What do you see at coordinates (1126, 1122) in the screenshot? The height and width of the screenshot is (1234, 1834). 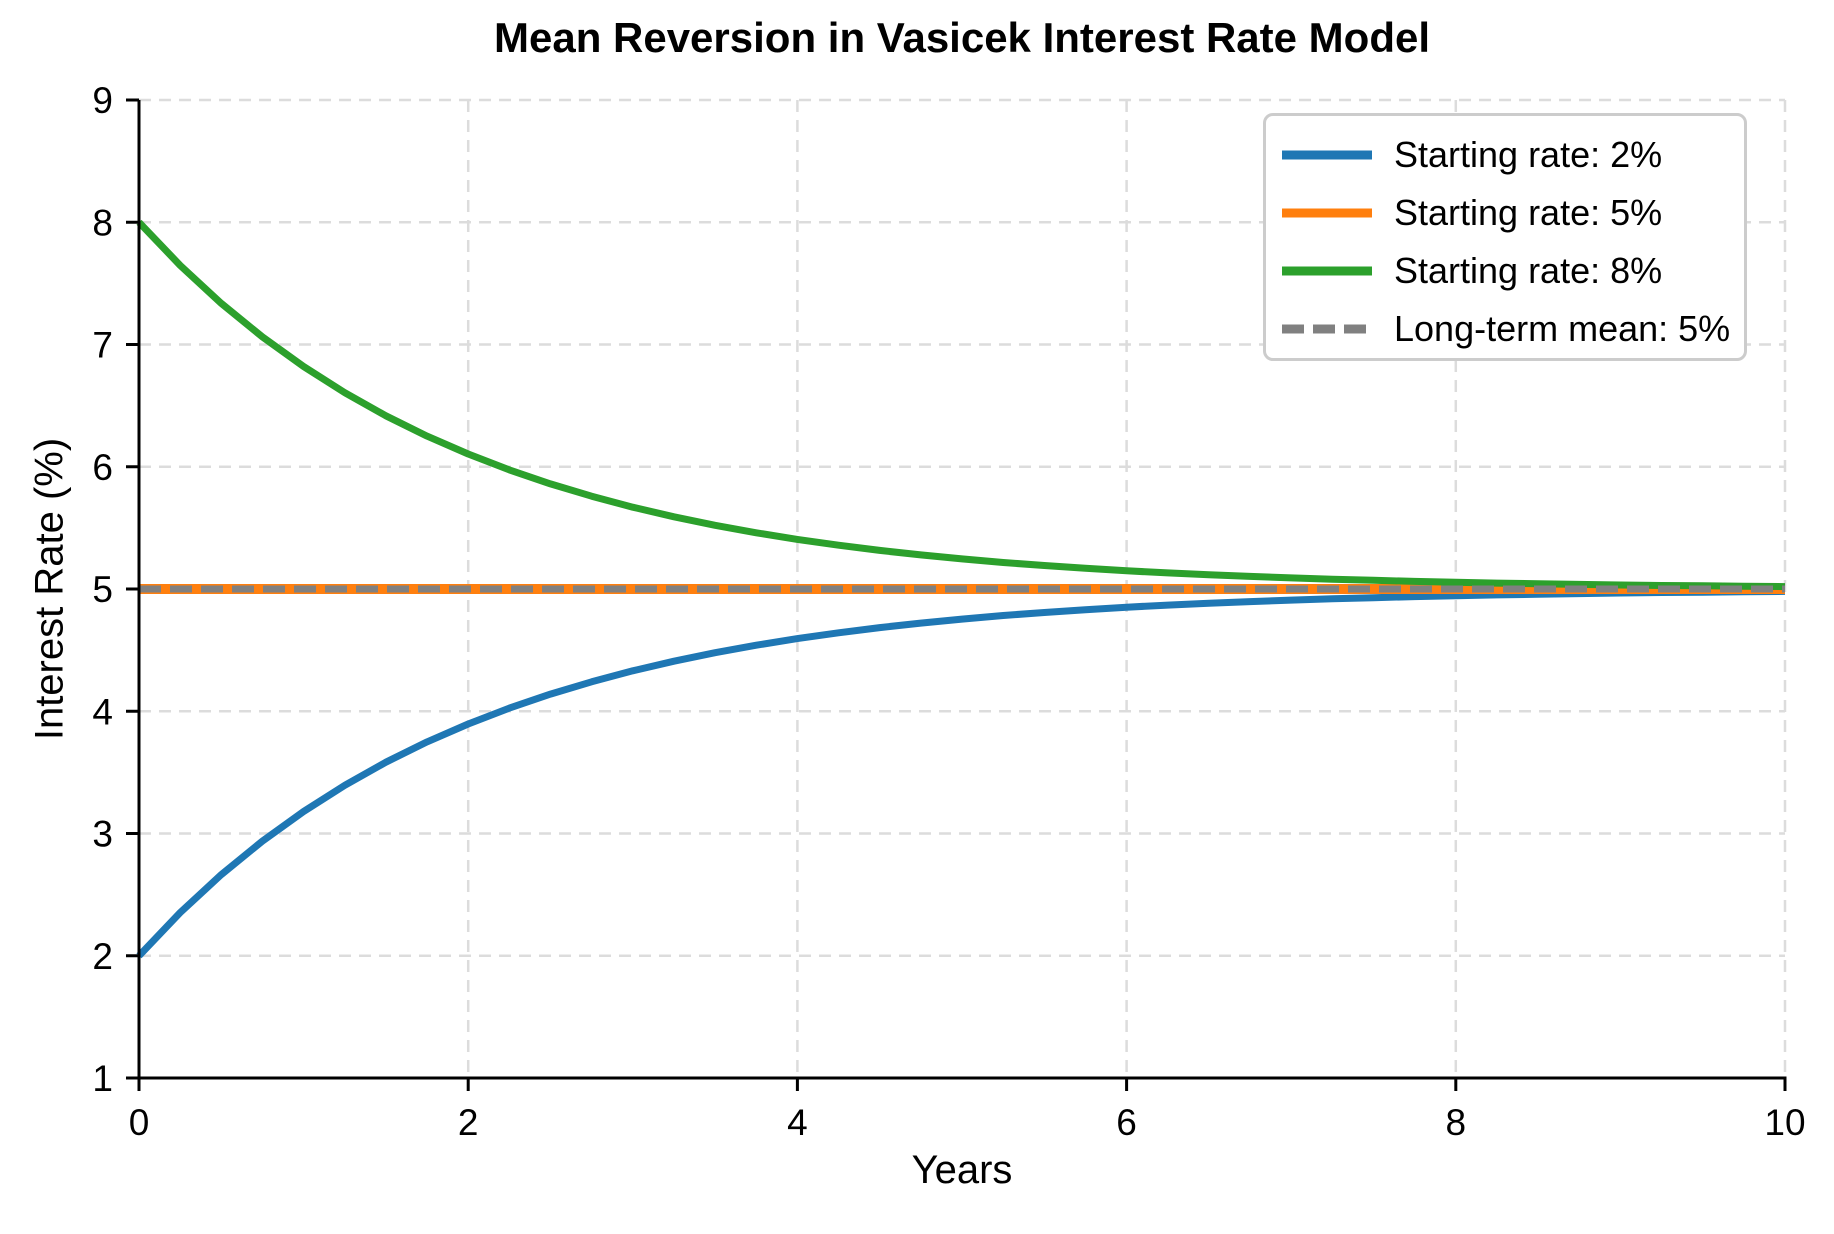 I see `x-tick-label: 6` at bounding box center [1126, 1122].